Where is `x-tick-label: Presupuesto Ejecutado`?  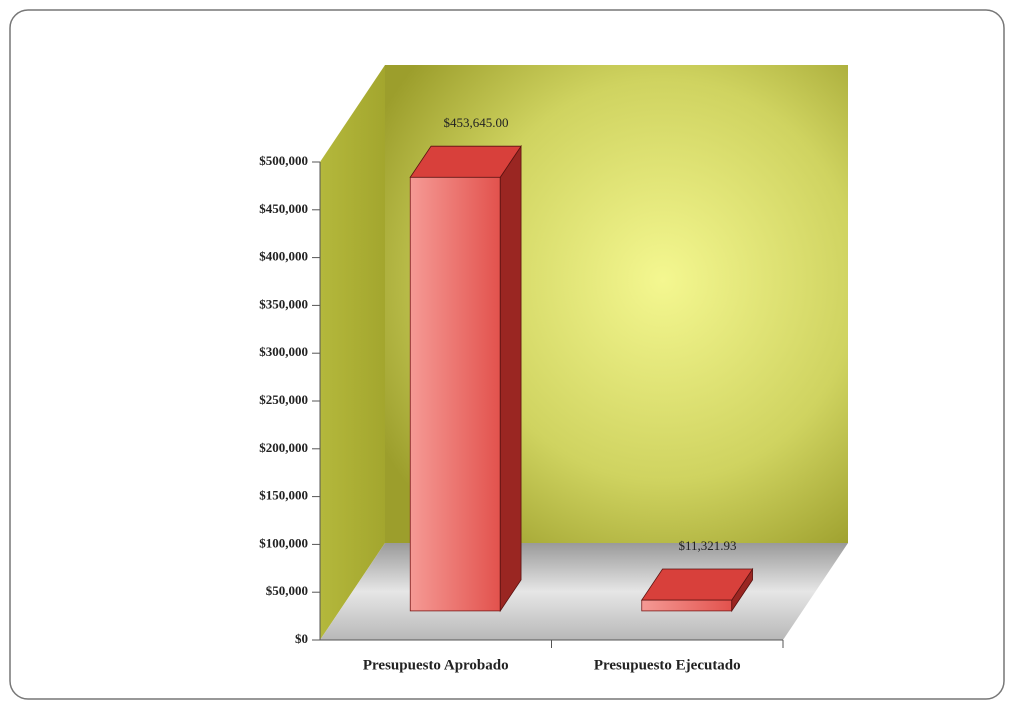 x-tick-label: Presupuesto Ejecutado is located at coordinates (667, 665).